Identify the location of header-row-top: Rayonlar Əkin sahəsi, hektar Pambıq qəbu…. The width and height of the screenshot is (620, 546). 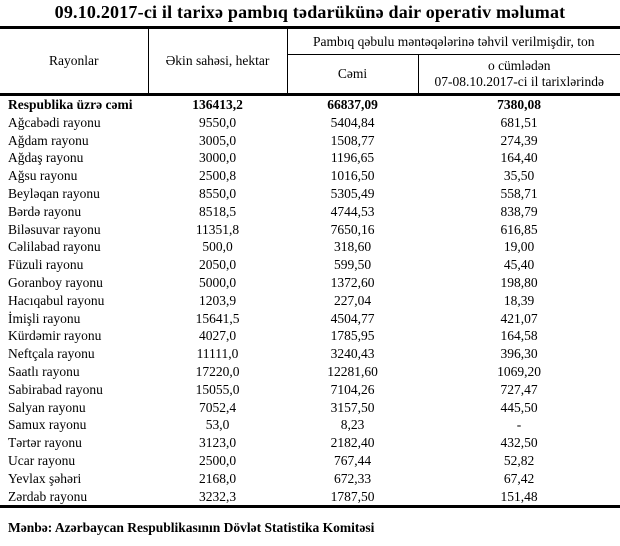
(310, 61).